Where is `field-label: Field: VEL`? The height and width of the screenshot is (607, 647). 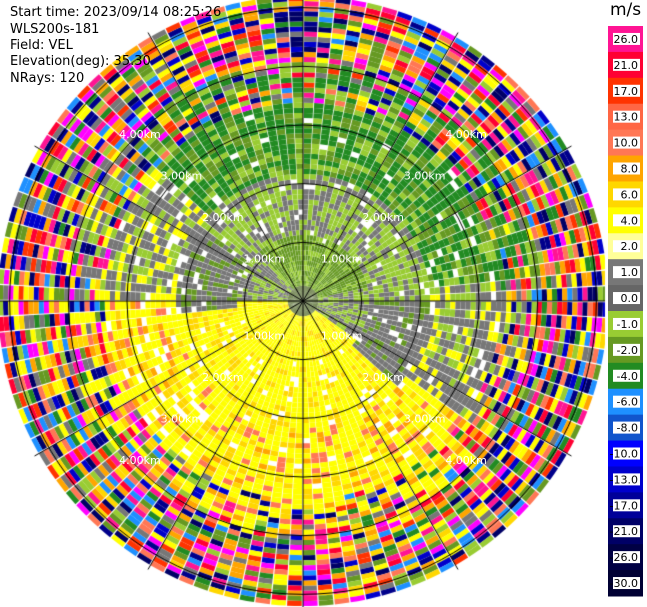 field-label: Field: VEL is located at coordinates (41, 45).